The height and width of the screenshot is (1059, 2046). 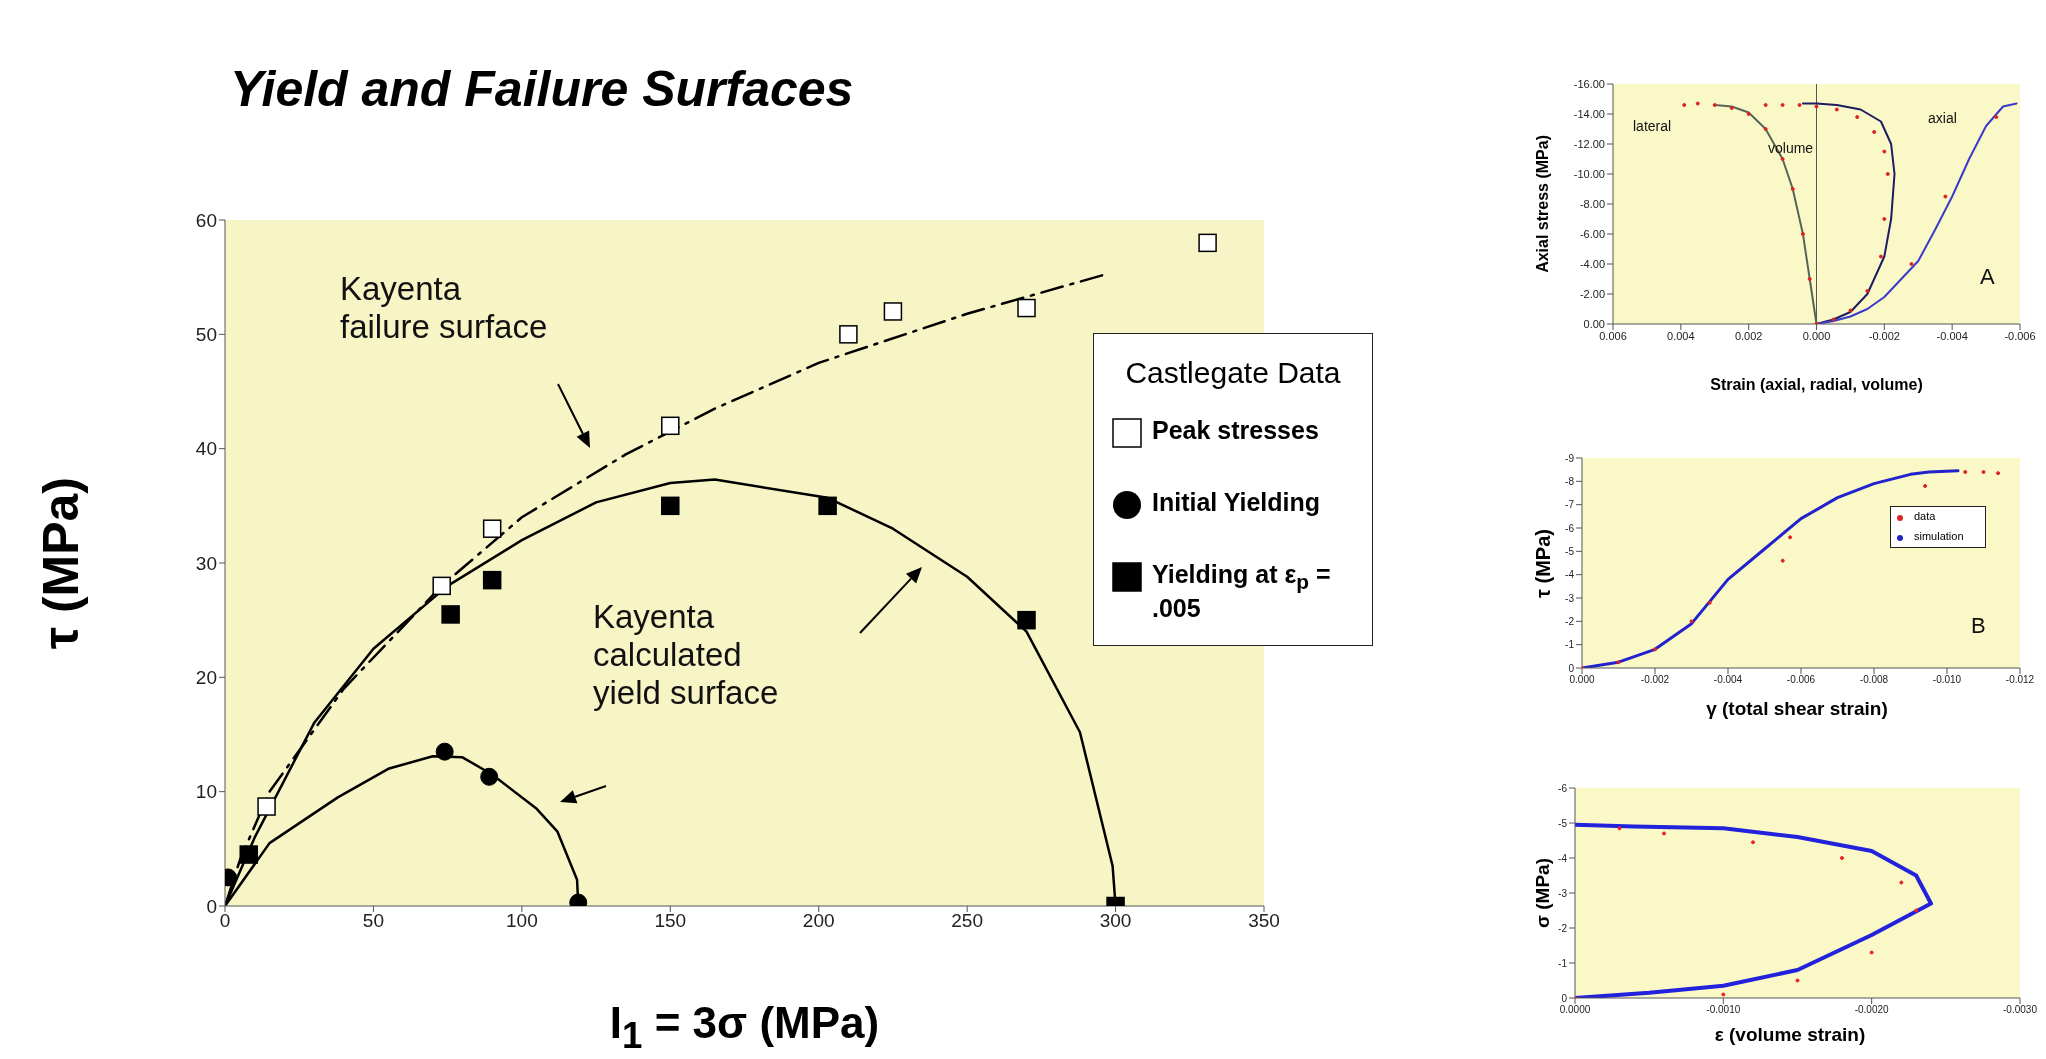 What do you see at coordinates (1575, 1010) in the screenshot?
I see `x-tick-label: 0.0000` at bounding box center [1575, 1010].